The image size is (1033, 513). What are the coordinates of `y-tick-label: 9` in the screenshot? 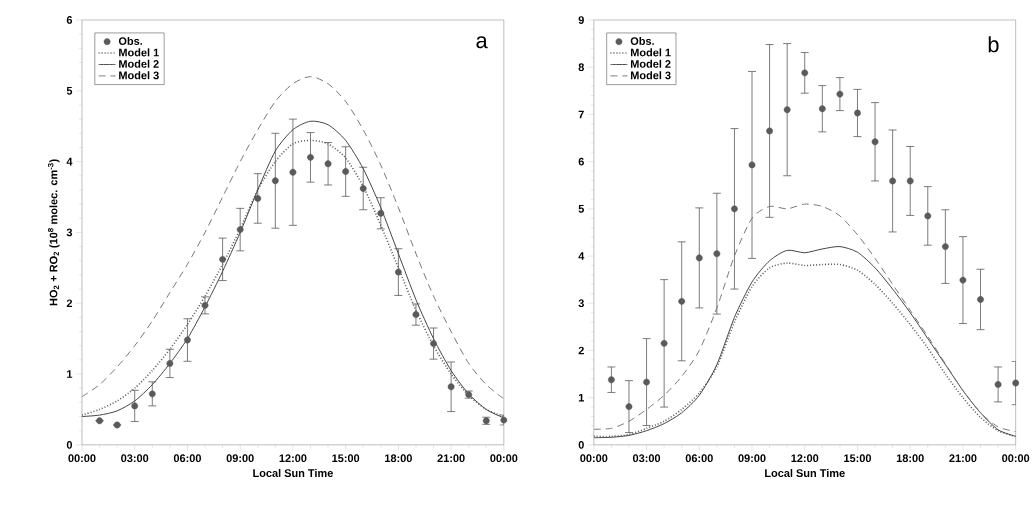 It's located at (581, 20).